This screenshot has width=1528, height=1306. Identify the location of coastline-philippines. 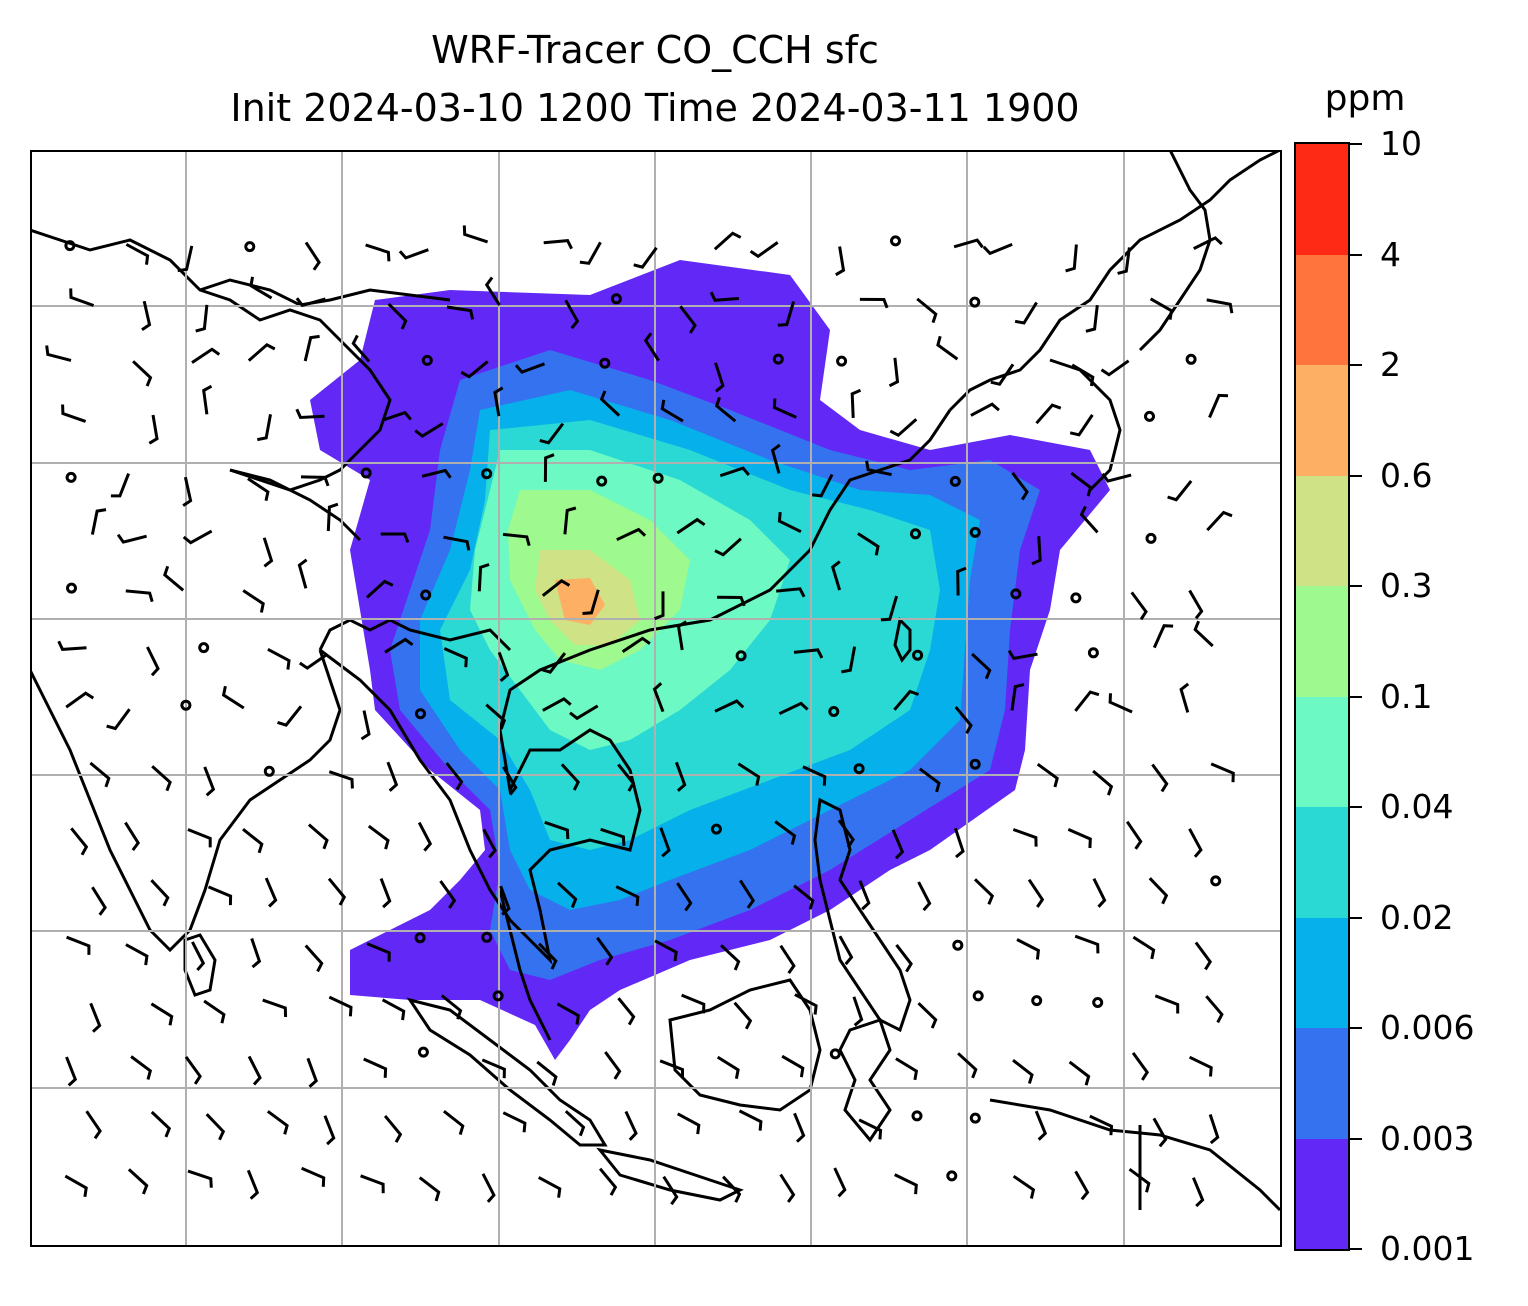
(862, 915).